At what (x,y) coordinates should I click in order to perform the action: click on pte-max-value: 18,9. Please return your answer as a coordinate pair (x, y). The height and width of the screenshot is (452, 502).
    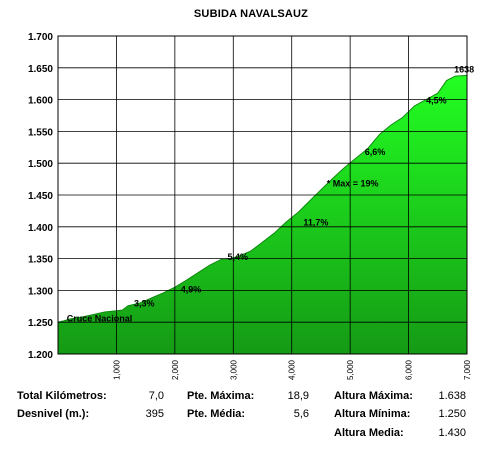
    Looking at the image, I should click on (298, 396).